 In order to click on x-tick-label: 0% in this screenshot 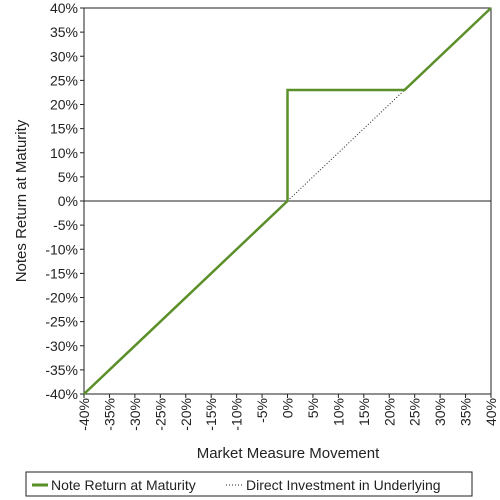, I will do `click(288, 408)`.